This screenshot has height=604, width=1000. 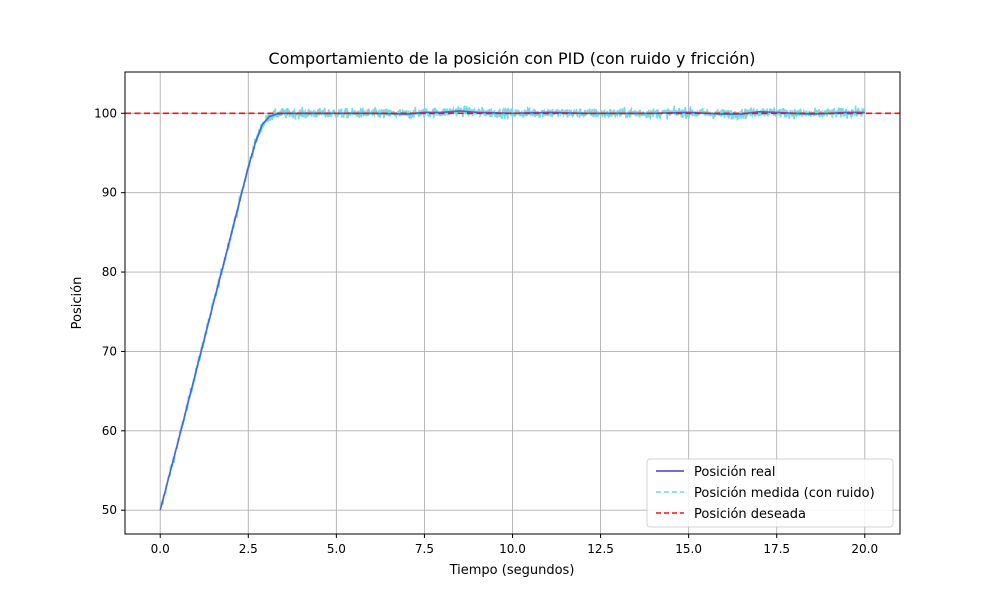 I want to click on y-tick-label: 60, so click(x=109, y=431).